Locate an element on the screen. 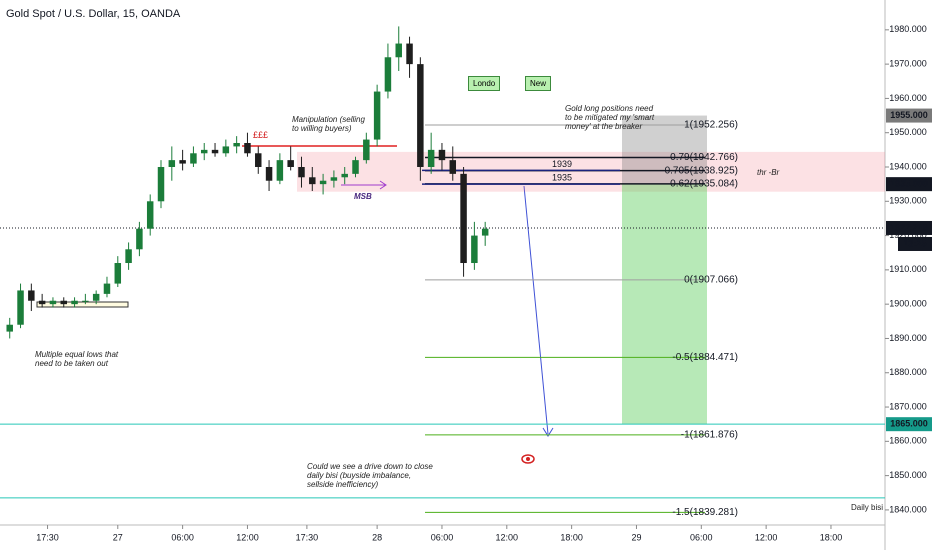 The width and height of the screenshot is (932, 550). msb-arrowhead is located at coordinates (383, 185).